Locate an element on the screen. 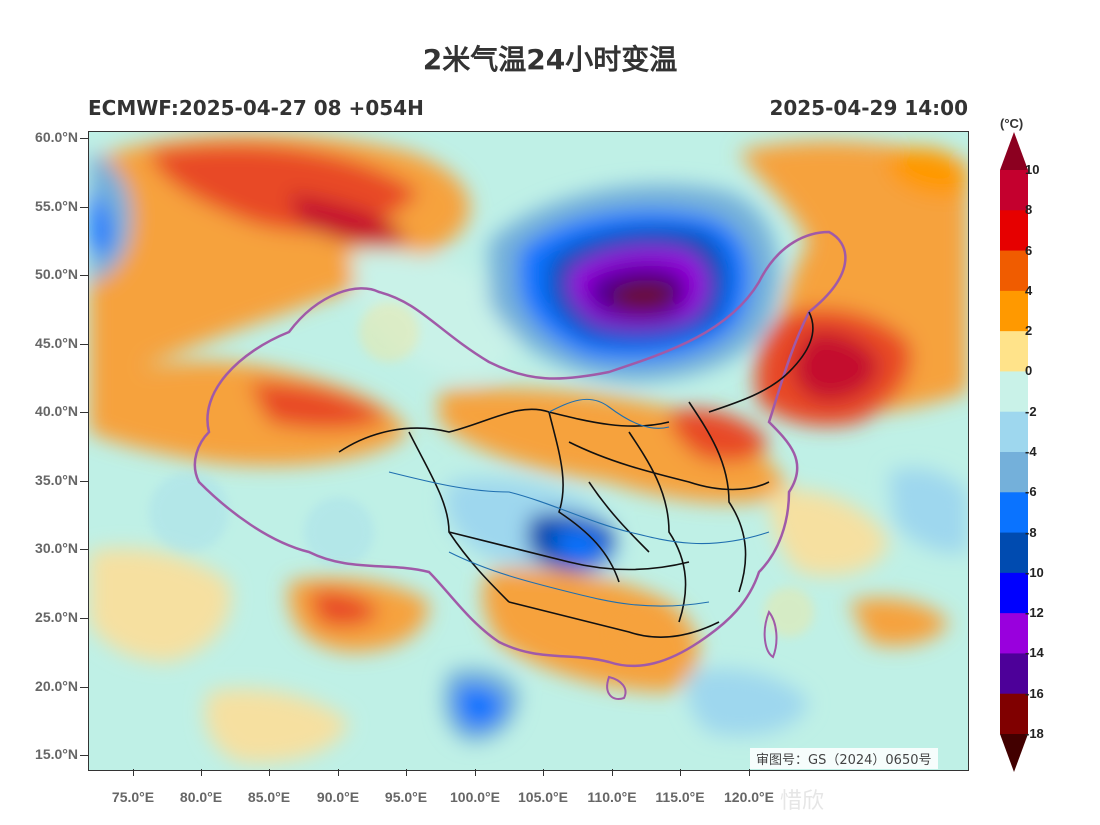 This screenshot has height=825, width=1100. colorbar-tick-label: 0 is located at coordinates (1029, 371).